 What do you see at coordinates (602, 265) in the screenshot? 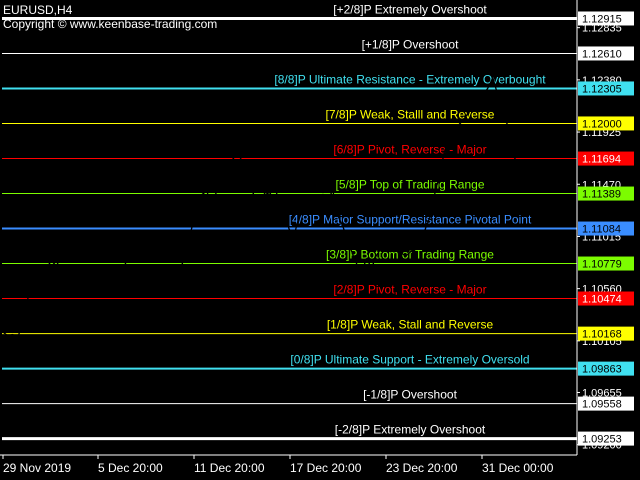
I see `level-price-label: 1.10779` at bounding box center [602, 265].